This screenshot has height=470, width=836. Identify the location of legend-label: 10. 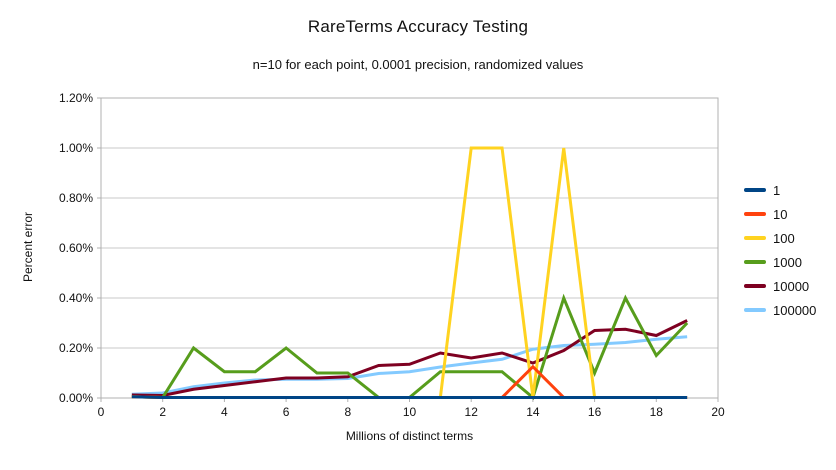
(780, 214).